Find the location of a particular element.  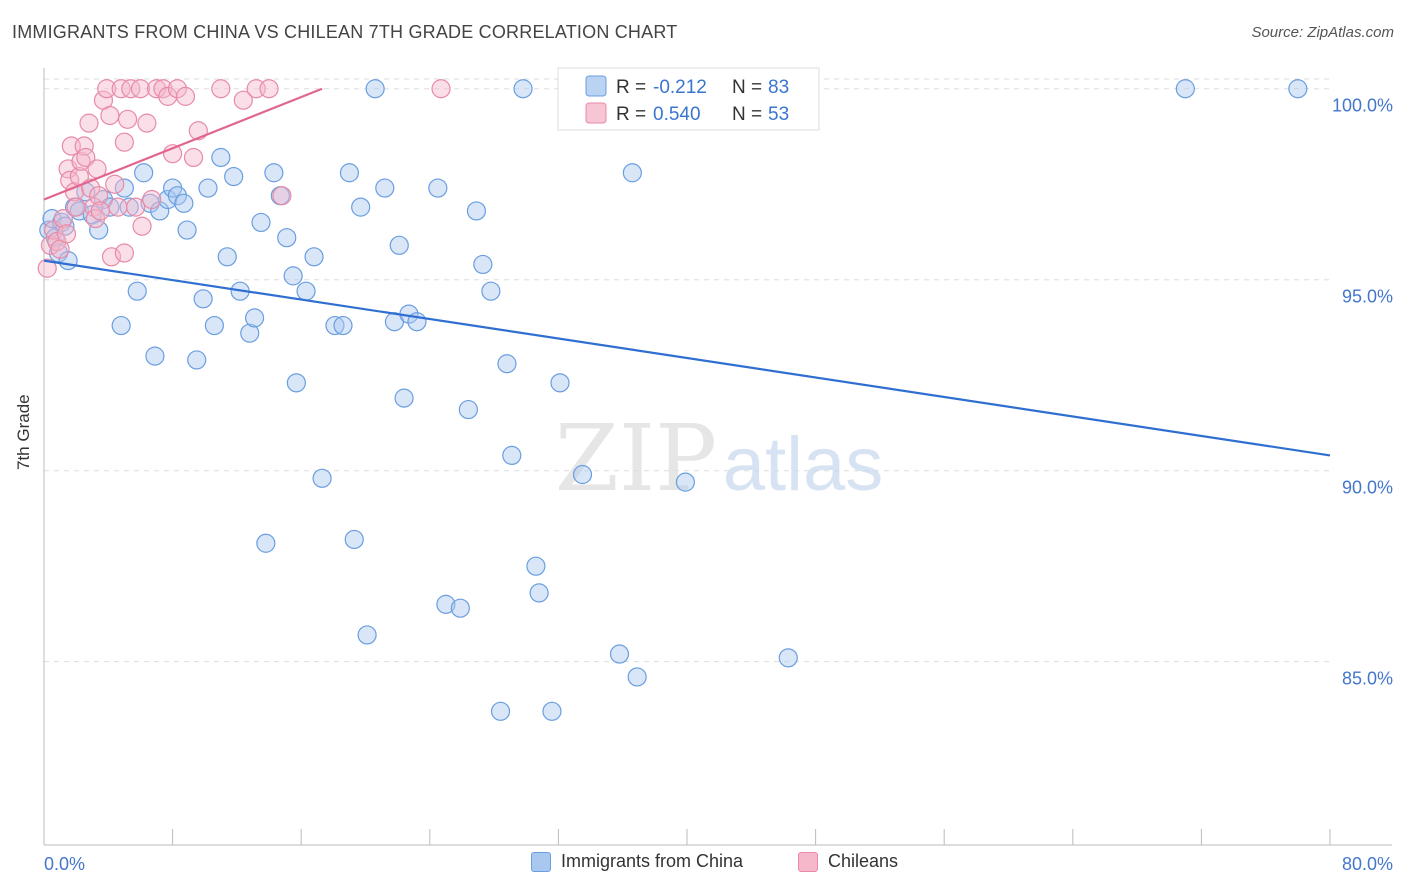

y-tick-label-1: 90.0% is located at coordinates (1367, 488).